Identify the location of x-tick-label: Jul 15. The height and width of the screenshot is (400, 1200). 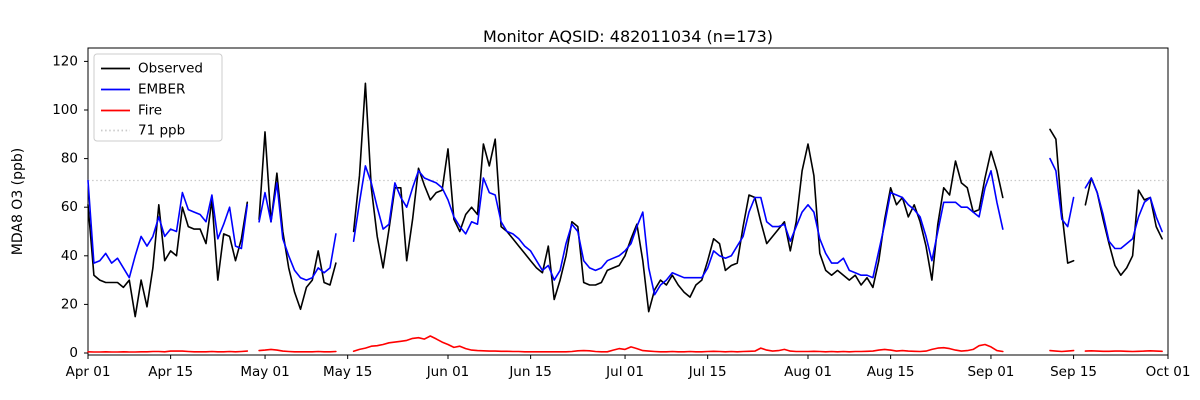
(707, 372).